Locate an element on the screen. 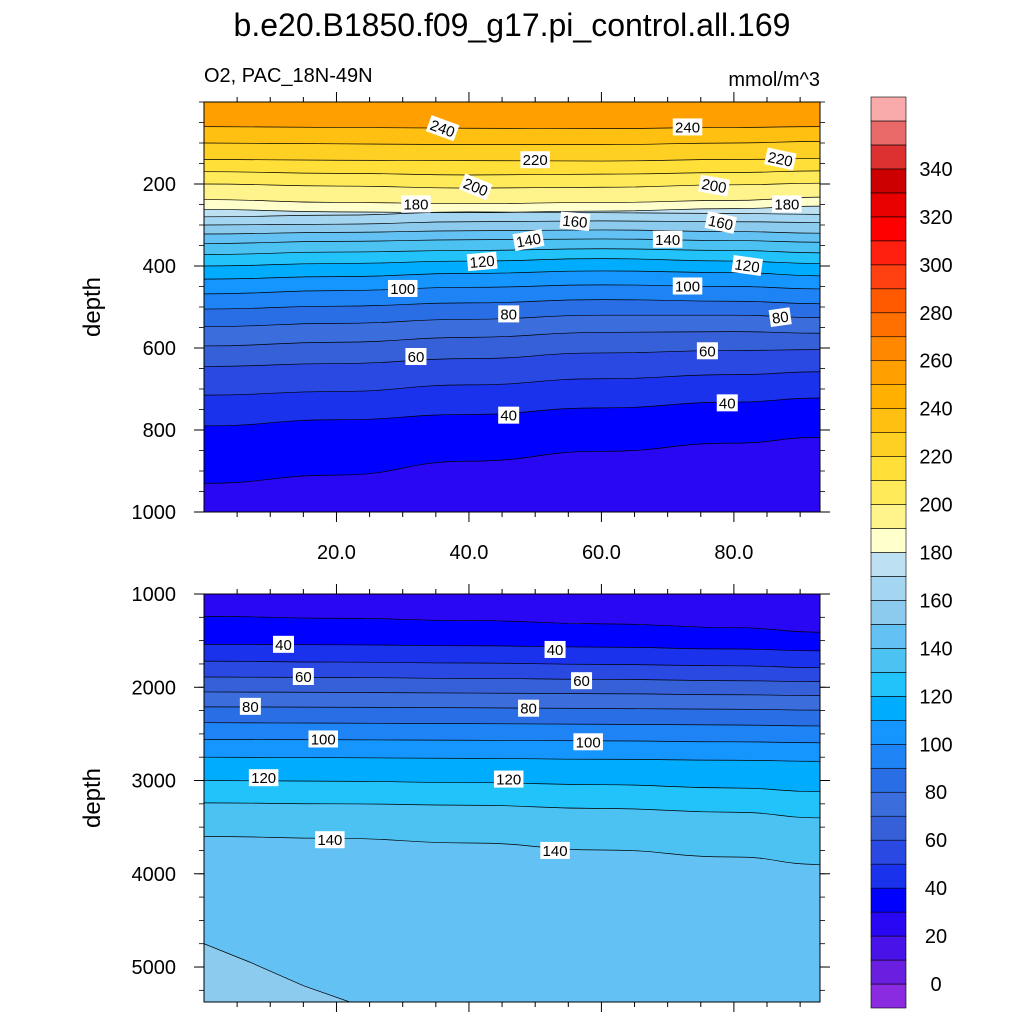 This screenshot has height=1024, width=1024. y-tick-label: 1000 is located at coordinates (154, 595).